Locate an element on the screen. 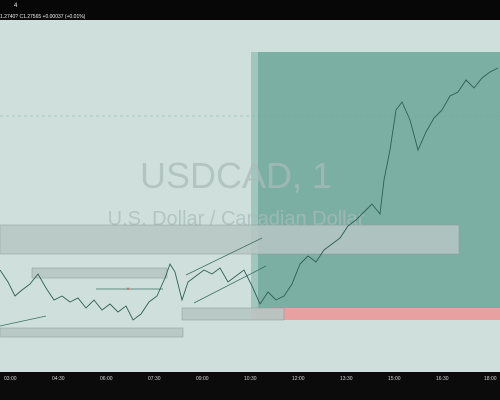 The height and width of the screenshot is (400, 500). time-axis-label: 07:30 is located at coordinates (154, 379).